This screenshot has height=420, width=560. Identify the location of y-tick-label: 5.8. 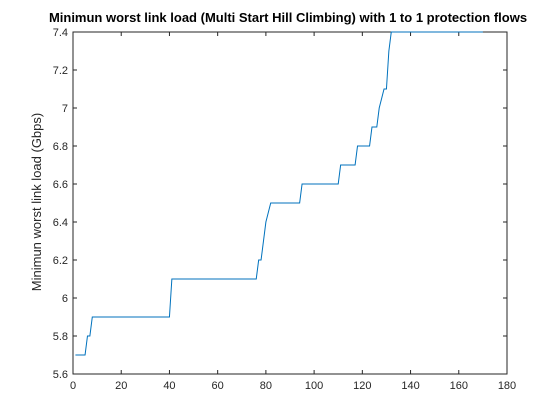
(60, 337).